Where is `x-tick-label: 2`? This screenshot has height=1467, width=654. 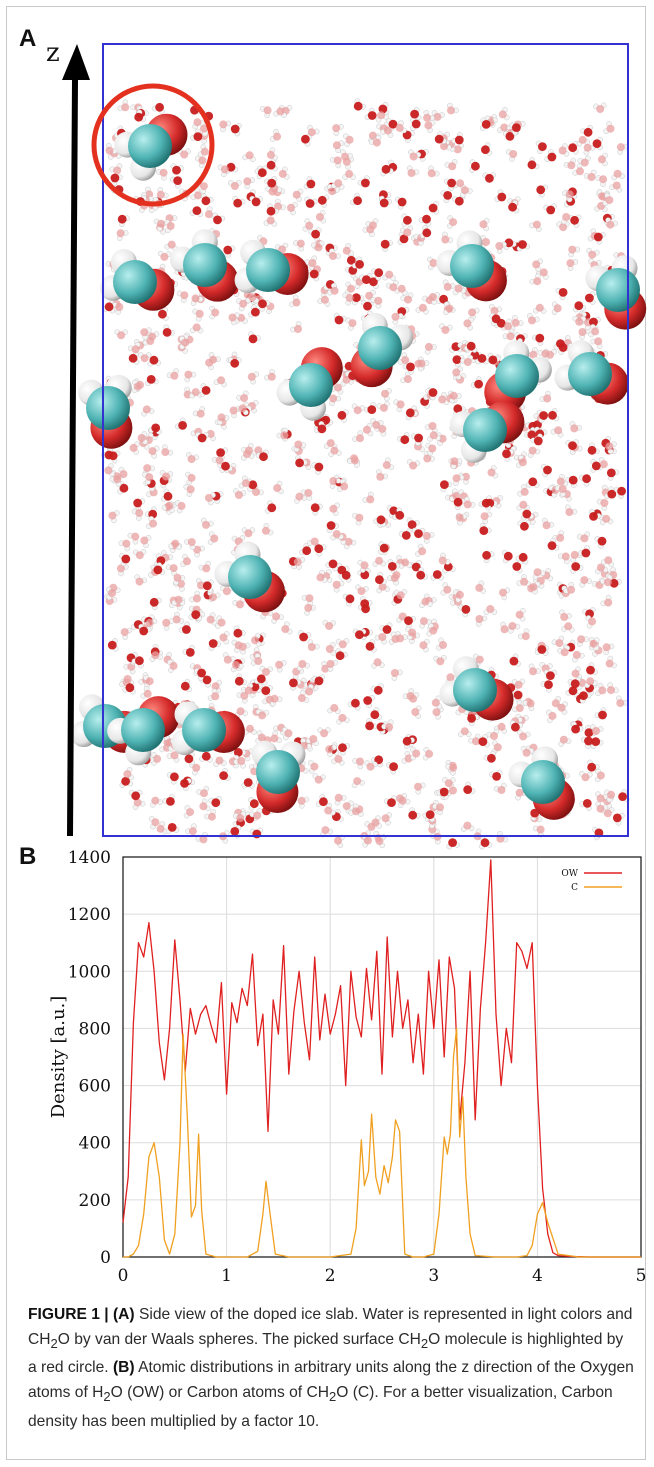
x-tick-label: 2 is located at coordinates (330, 1276).